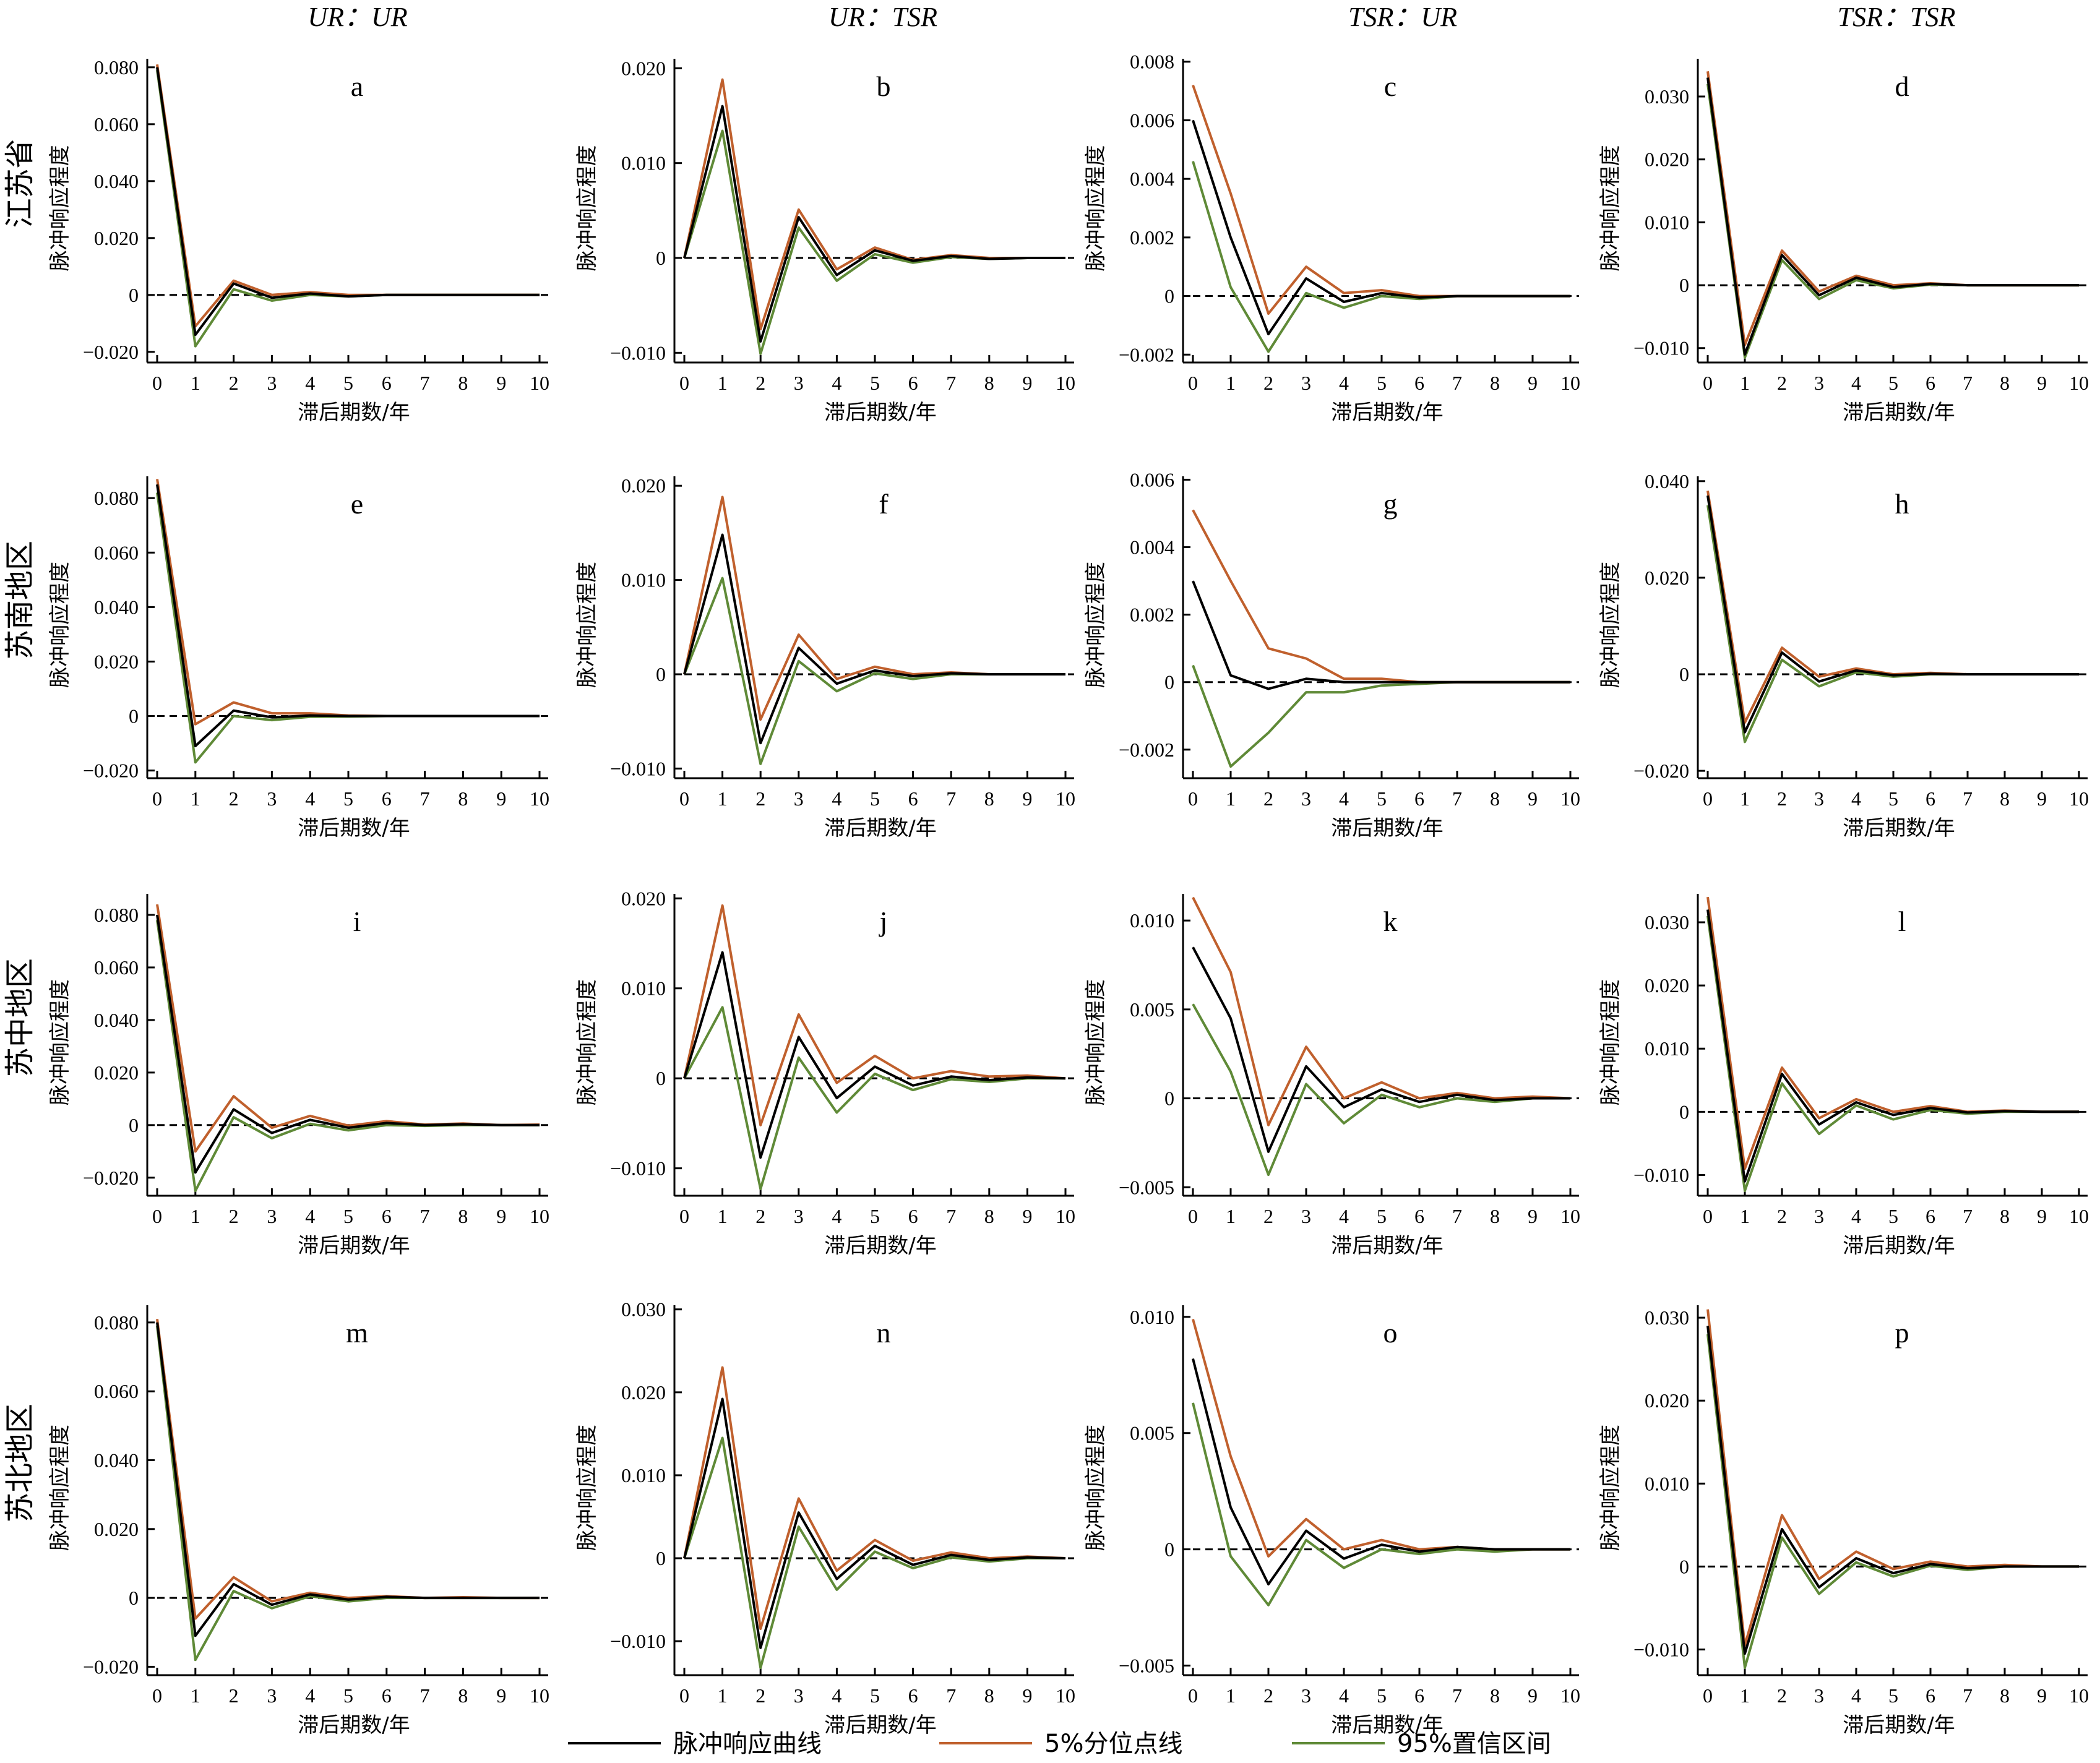  Describe the element at coordinates (1152, 1433) in the screenshot. I see `y-tick-label: 0.005` at that location.